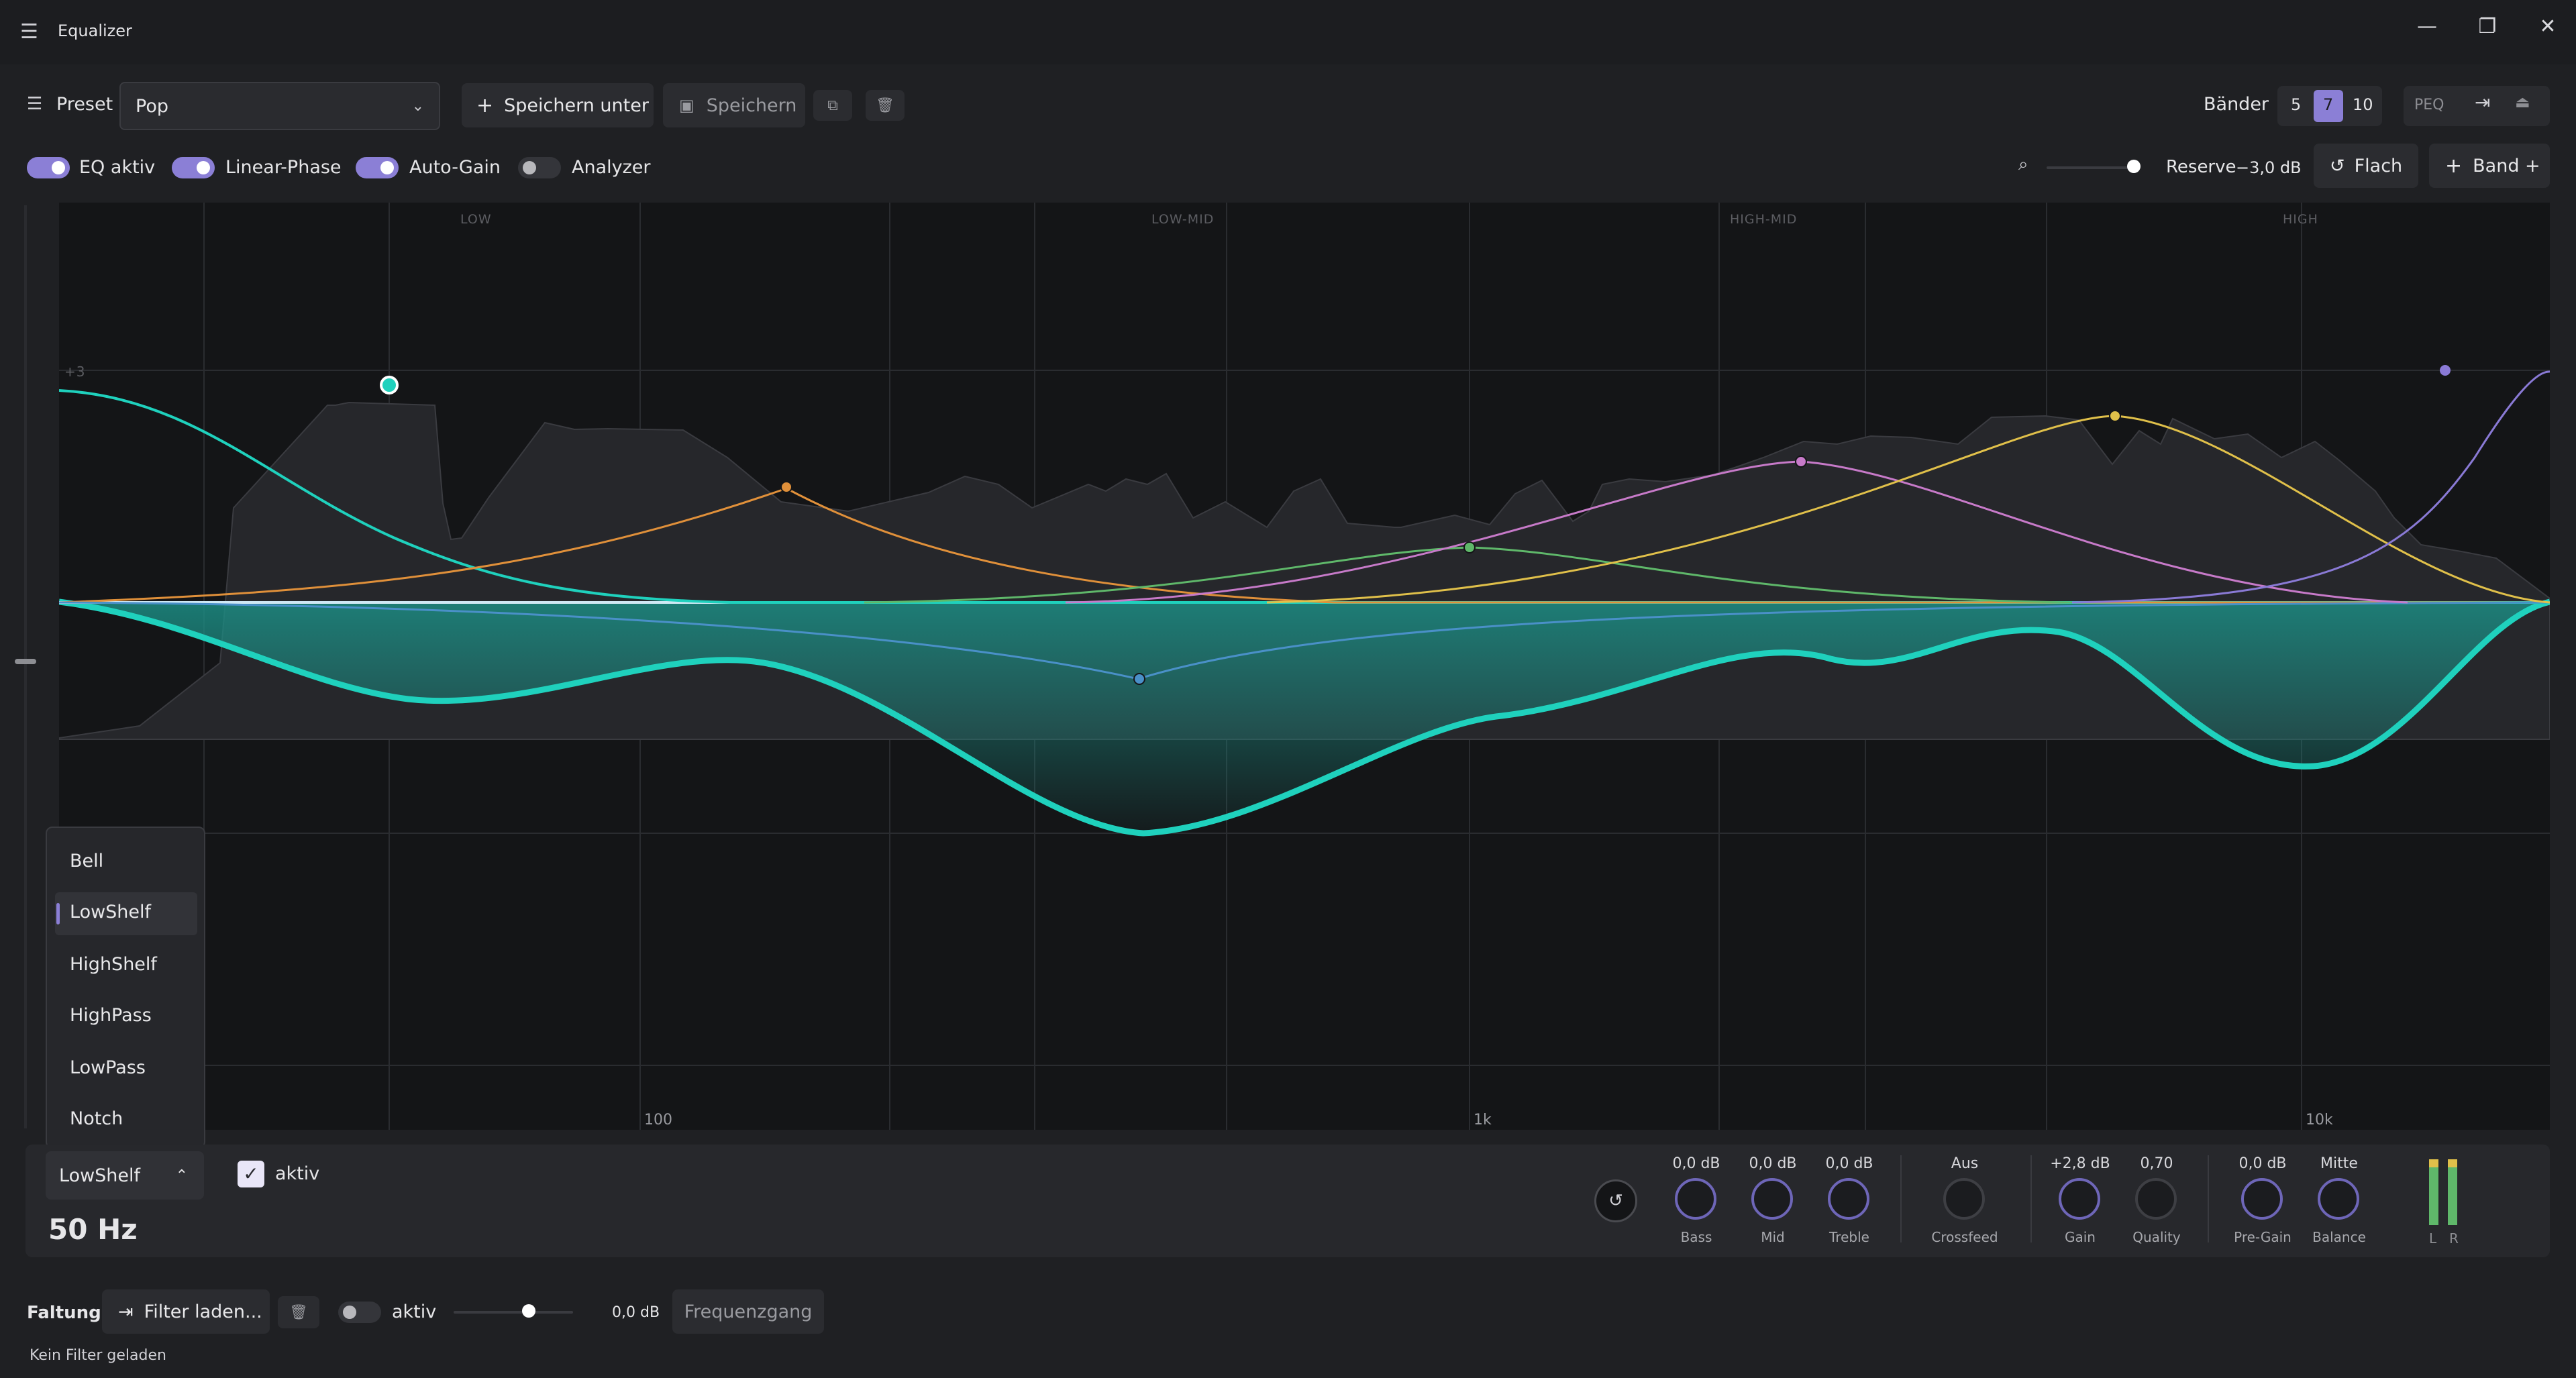  Describe the element at coordinates (832, 105) in the screenshot. I see `compare-icon: ⧉` at that location.